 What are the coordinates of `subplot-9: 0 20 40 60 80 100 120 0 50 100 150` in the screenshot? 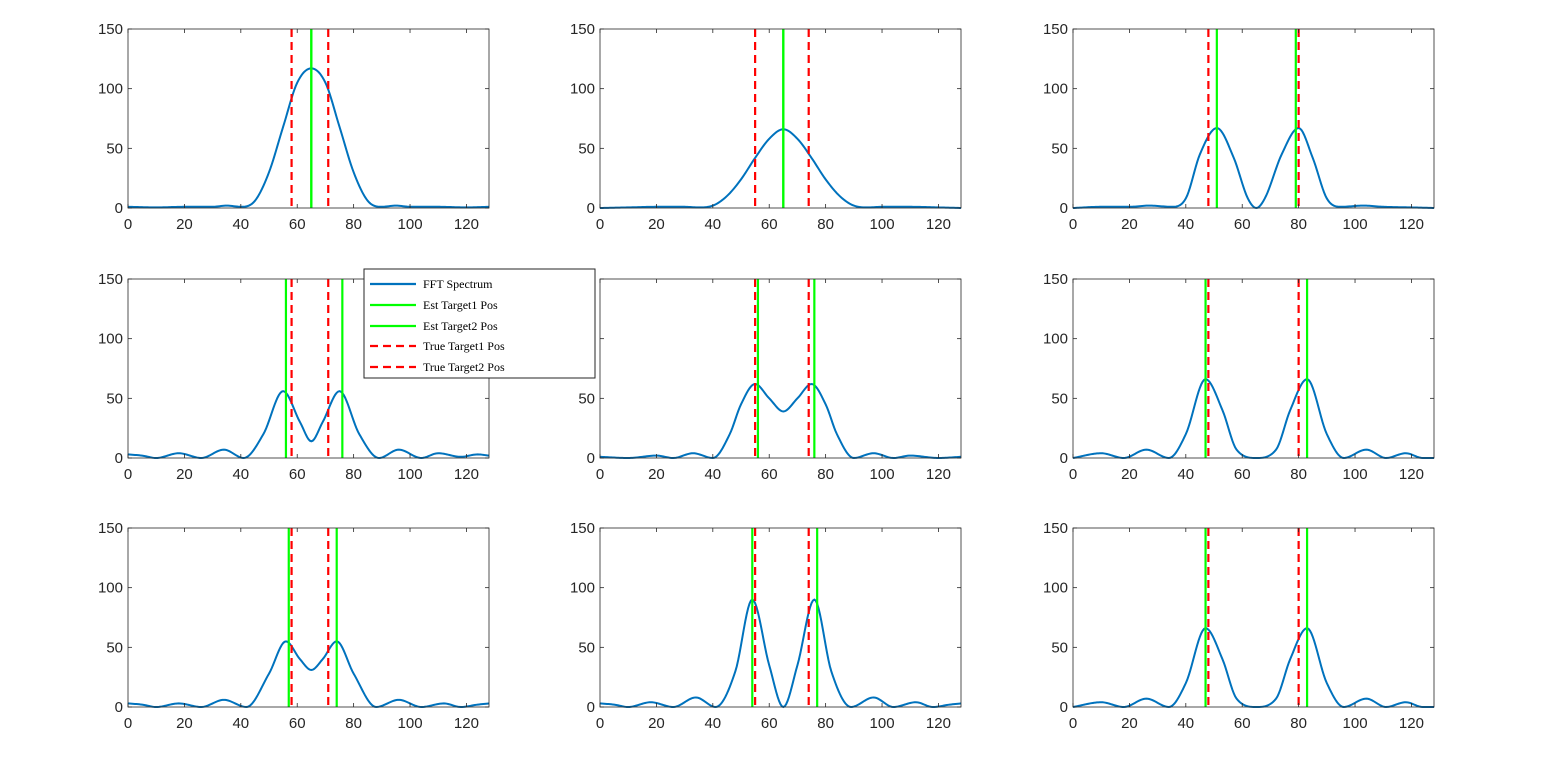 It's located at (1239, 626).